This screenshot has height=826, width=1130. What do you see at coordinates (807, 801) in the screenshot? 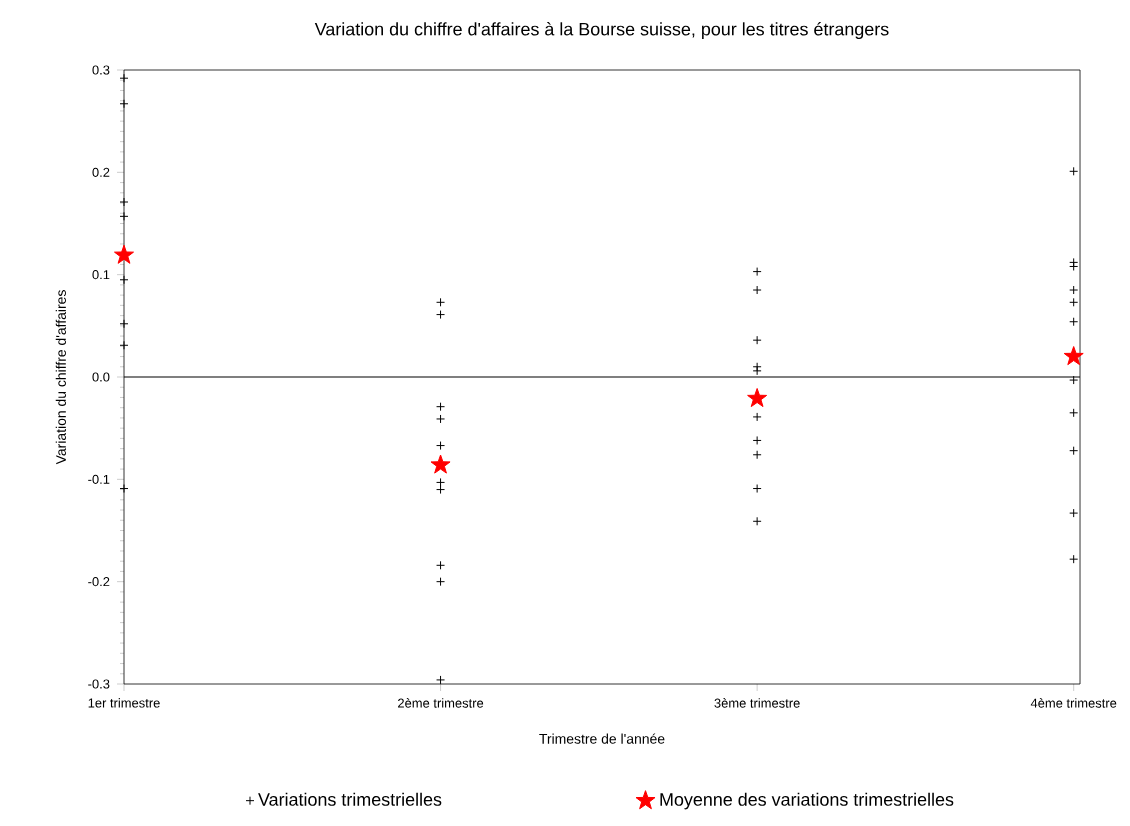
I see `legend-label: Moyenne des variations trimestrielles` at bounding box center [807, 801].